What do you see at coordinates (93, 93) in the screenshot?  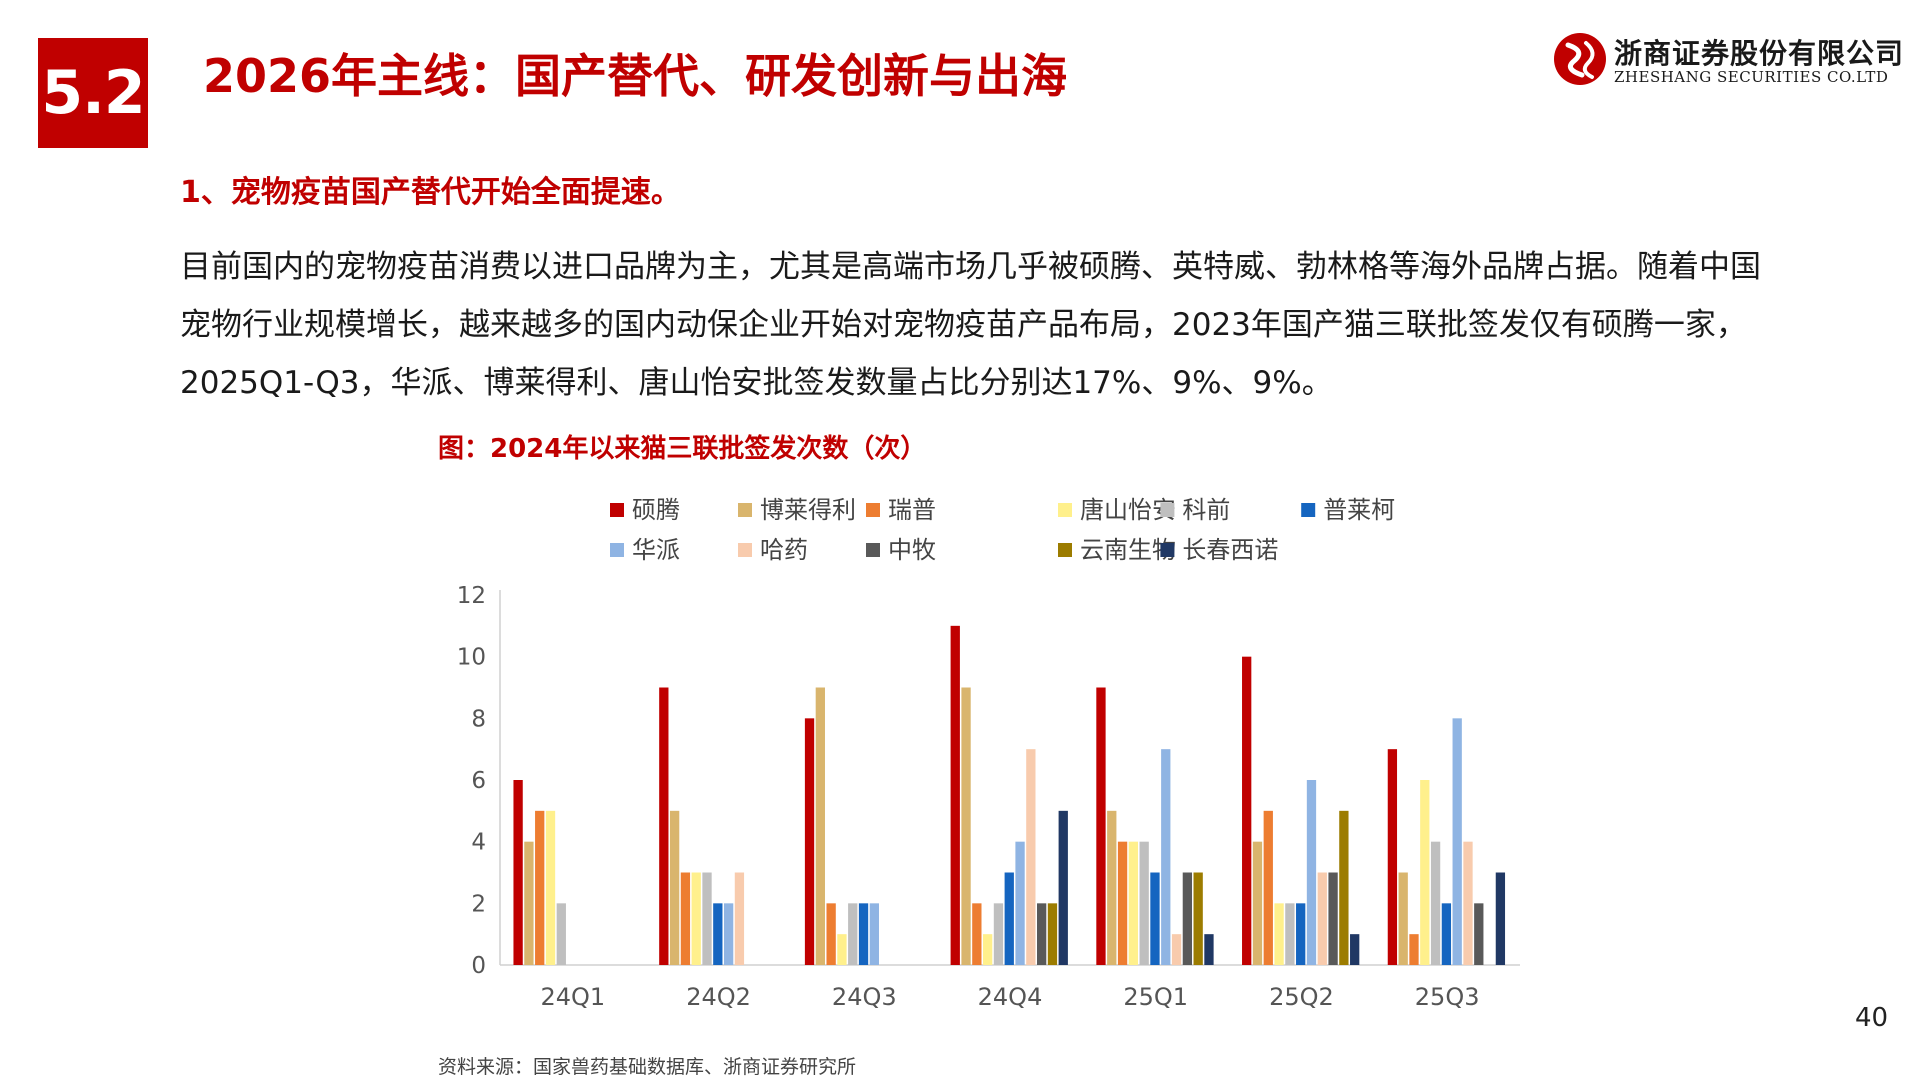 I see `section-number-badge: 5.2` at bounding box center [93, 93].